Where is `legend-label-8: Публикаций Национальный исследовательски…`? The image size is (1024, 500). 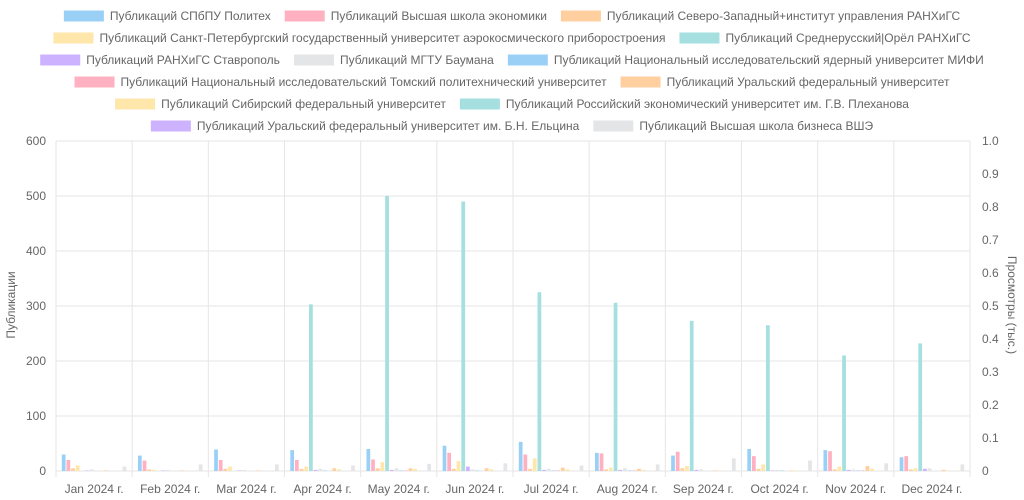
legend-label-8: Публикаций Национальный исследовательски… is located at coordinates (769, 60).